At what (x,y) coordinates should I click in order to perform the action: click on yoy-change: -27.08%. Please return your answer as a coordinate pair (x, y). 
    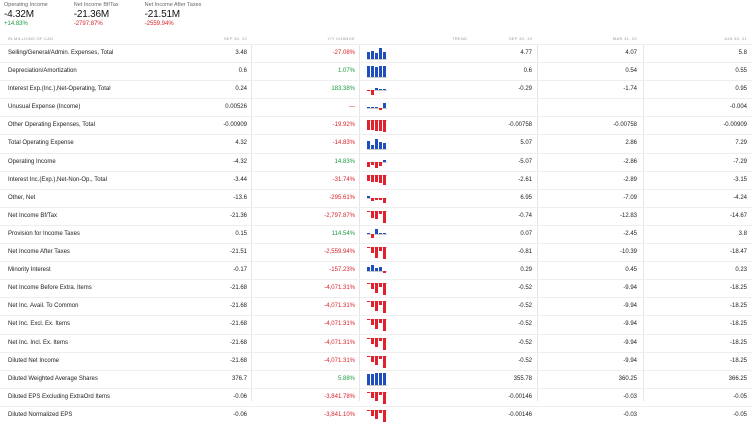
    Looking at the image, I should click on (343, 53).